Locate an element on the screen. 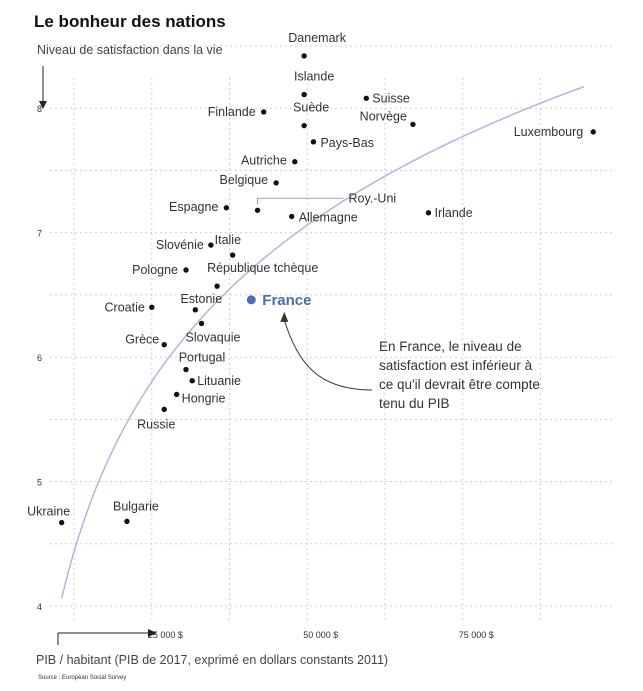 The width and height of the screenshot is (643, 691). point-label: Slovénie is located at coordinates (180, 245).